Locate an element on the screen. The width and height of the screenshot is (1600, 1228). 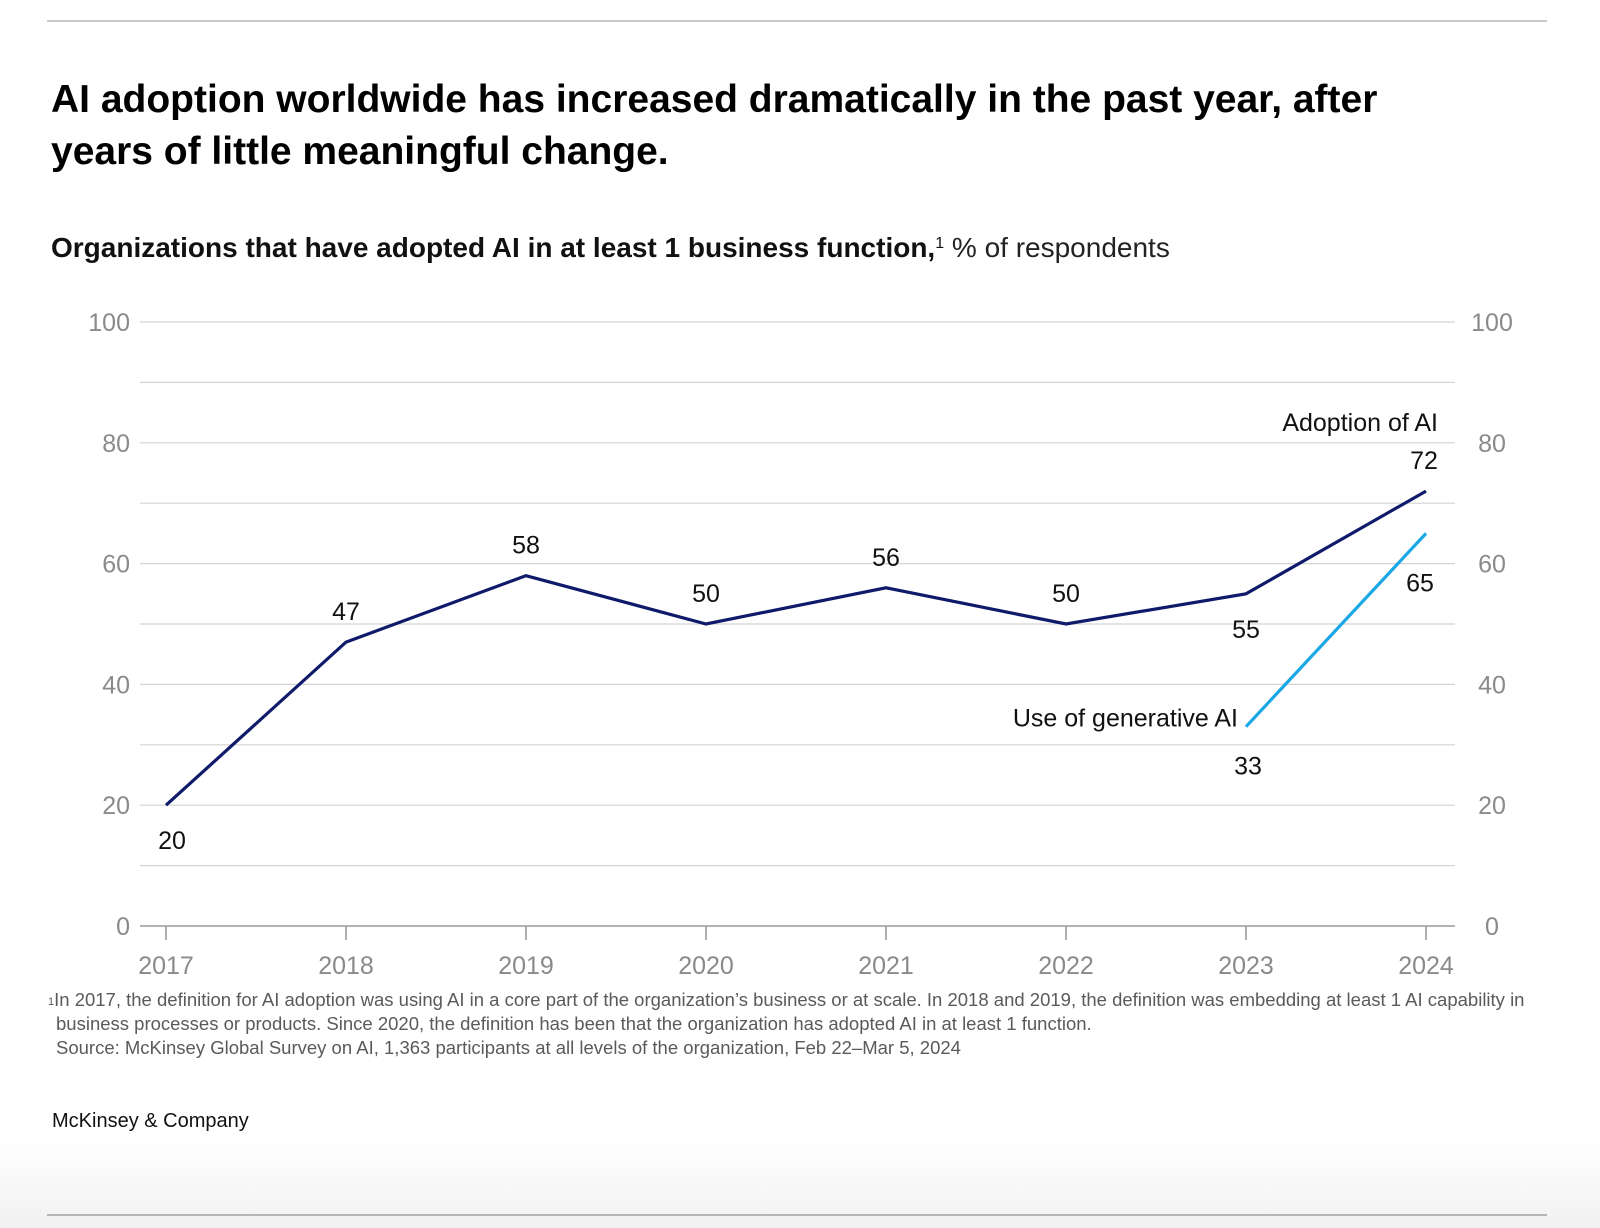
y-tick-label-left: 60 is located at coordinates (116, 565).